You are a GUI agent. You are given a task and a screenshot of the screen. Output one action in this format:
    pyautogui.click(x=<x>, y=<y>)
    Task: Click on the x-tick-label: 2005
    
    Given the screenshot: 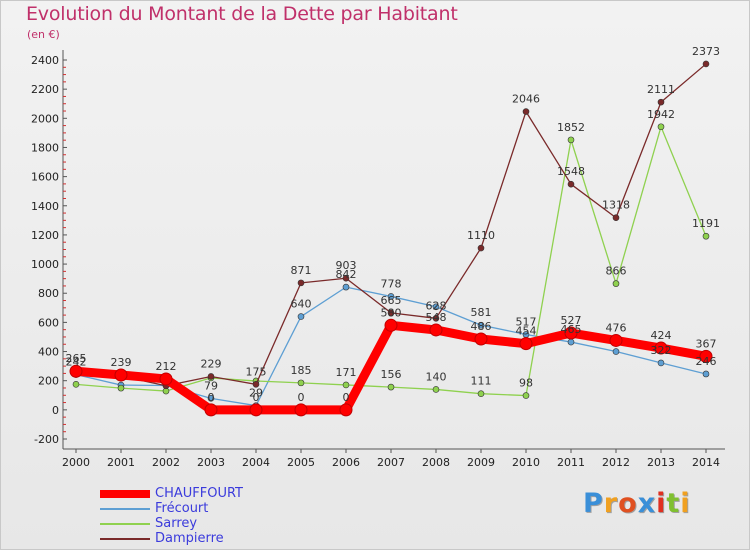 What is the action you would take?
    pyautogui.click(x=301, y=462)
    